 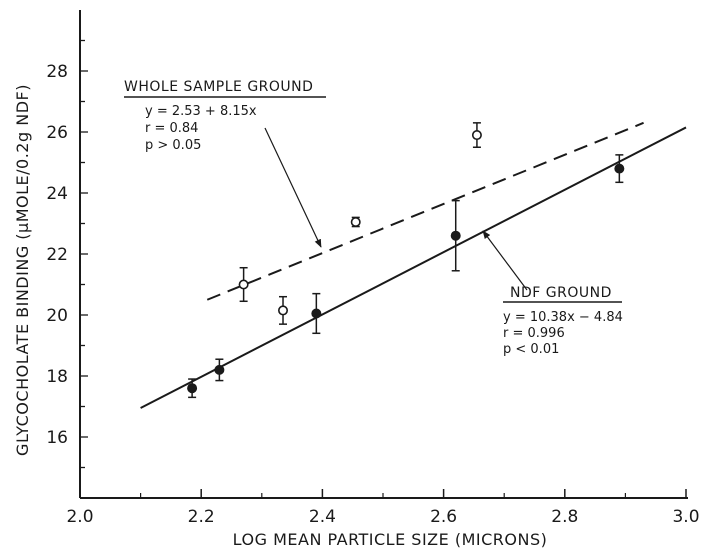 I want to click on x-tick-label: 2.4, so click(x=322, y=517).